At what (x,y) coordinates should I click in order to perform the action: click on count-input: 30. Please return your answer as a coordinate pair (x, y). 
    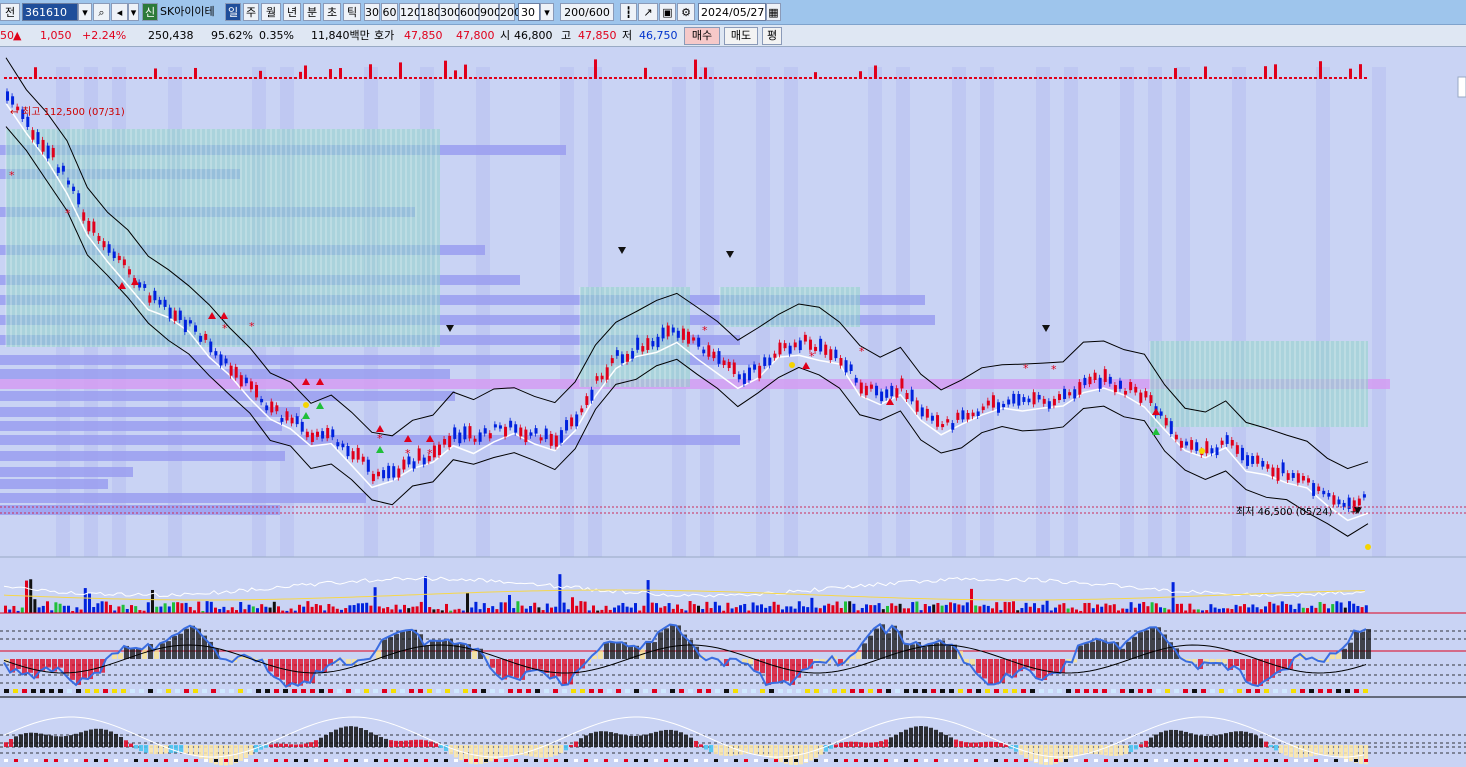
    Looking at the image, I should click on (529, 12).